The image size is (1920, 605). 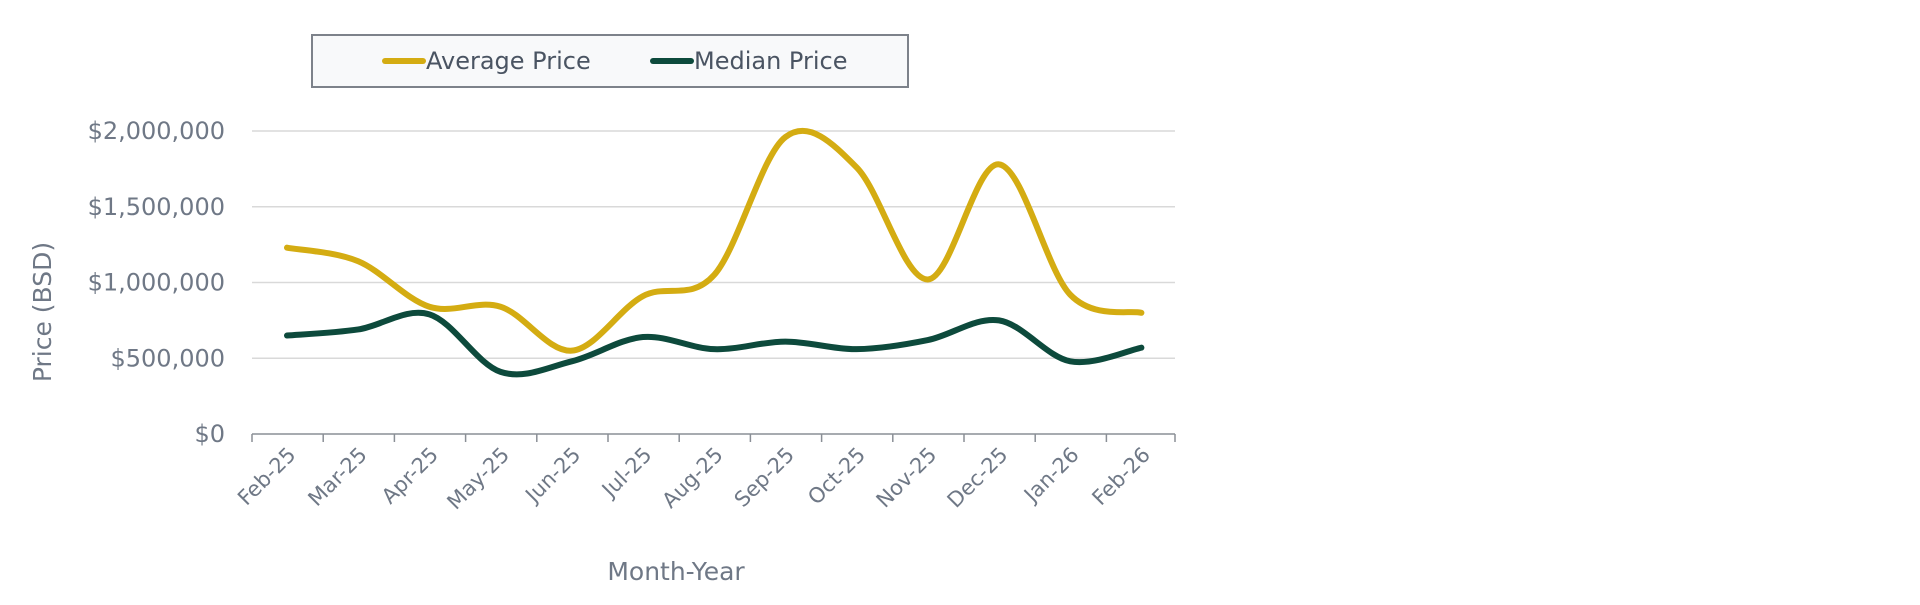 What do you see at coordinates (337, 477) in the screenshot?
I see `x-tick-label: Mar-25` at bounding box center [337, 477].